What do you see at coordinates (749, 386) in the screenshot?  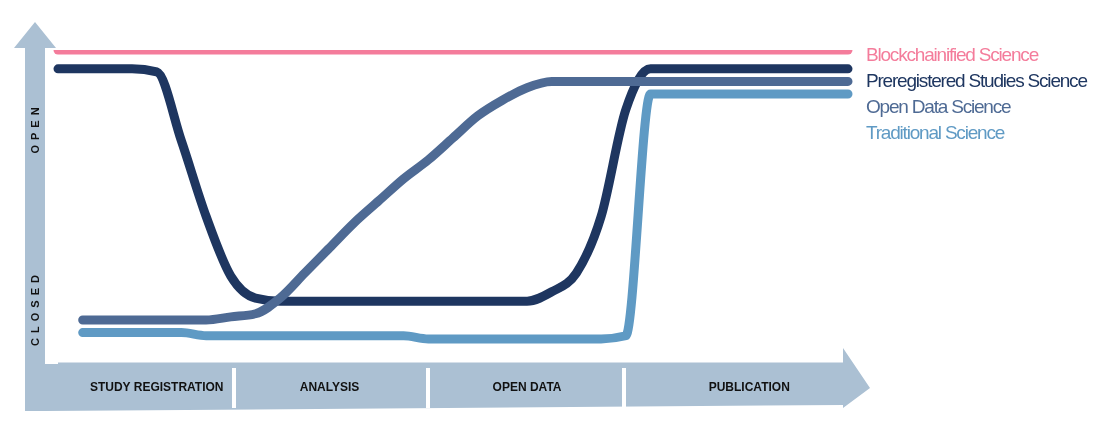 I see `x-tick-label: PUBLICATION` at bounding box center [749, 386].